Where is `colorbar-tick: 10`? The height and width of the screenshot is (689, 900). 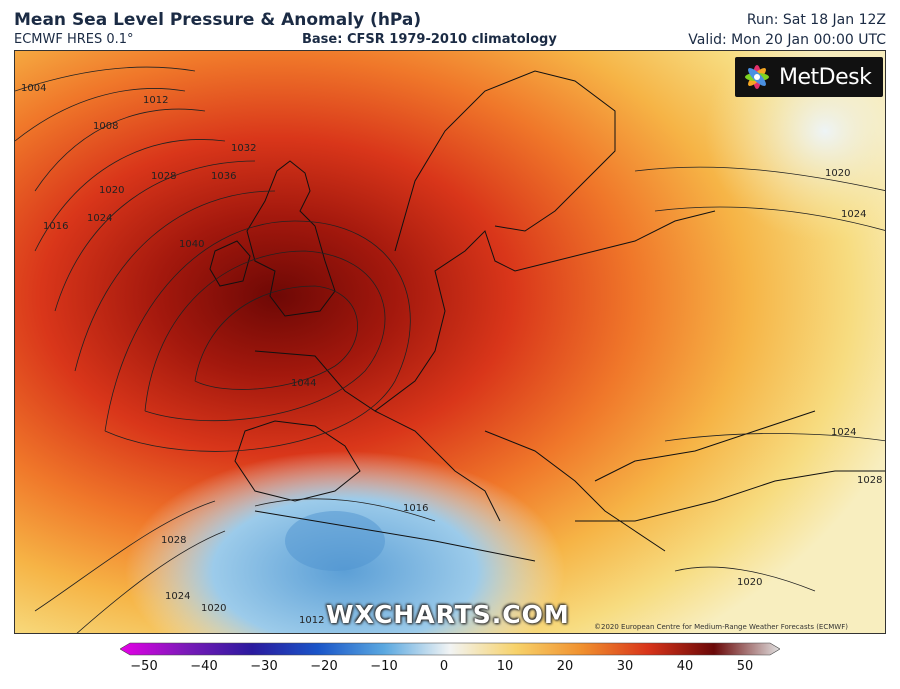 colorbar-tick: 10 is located at coordinates (505, 666).